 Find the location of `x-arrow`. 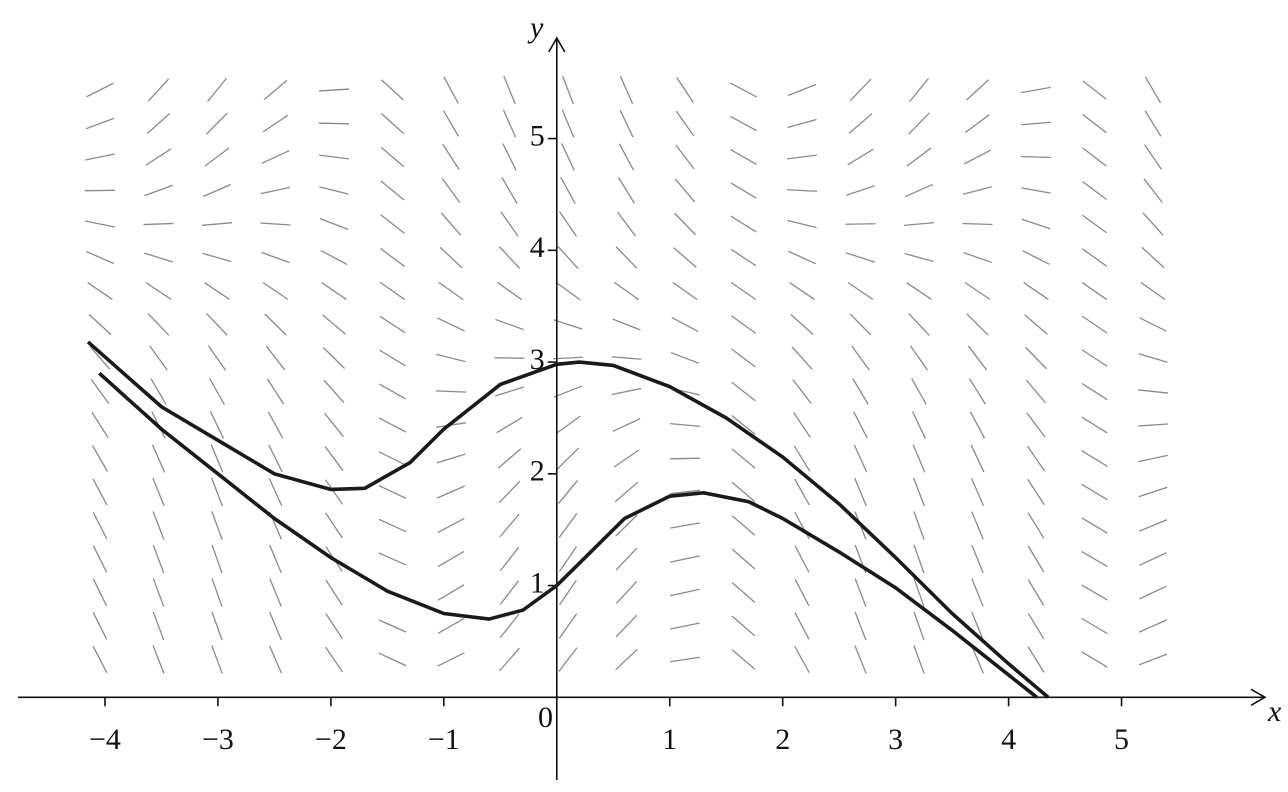

x-arrow is located at coordinates (1258, 697).